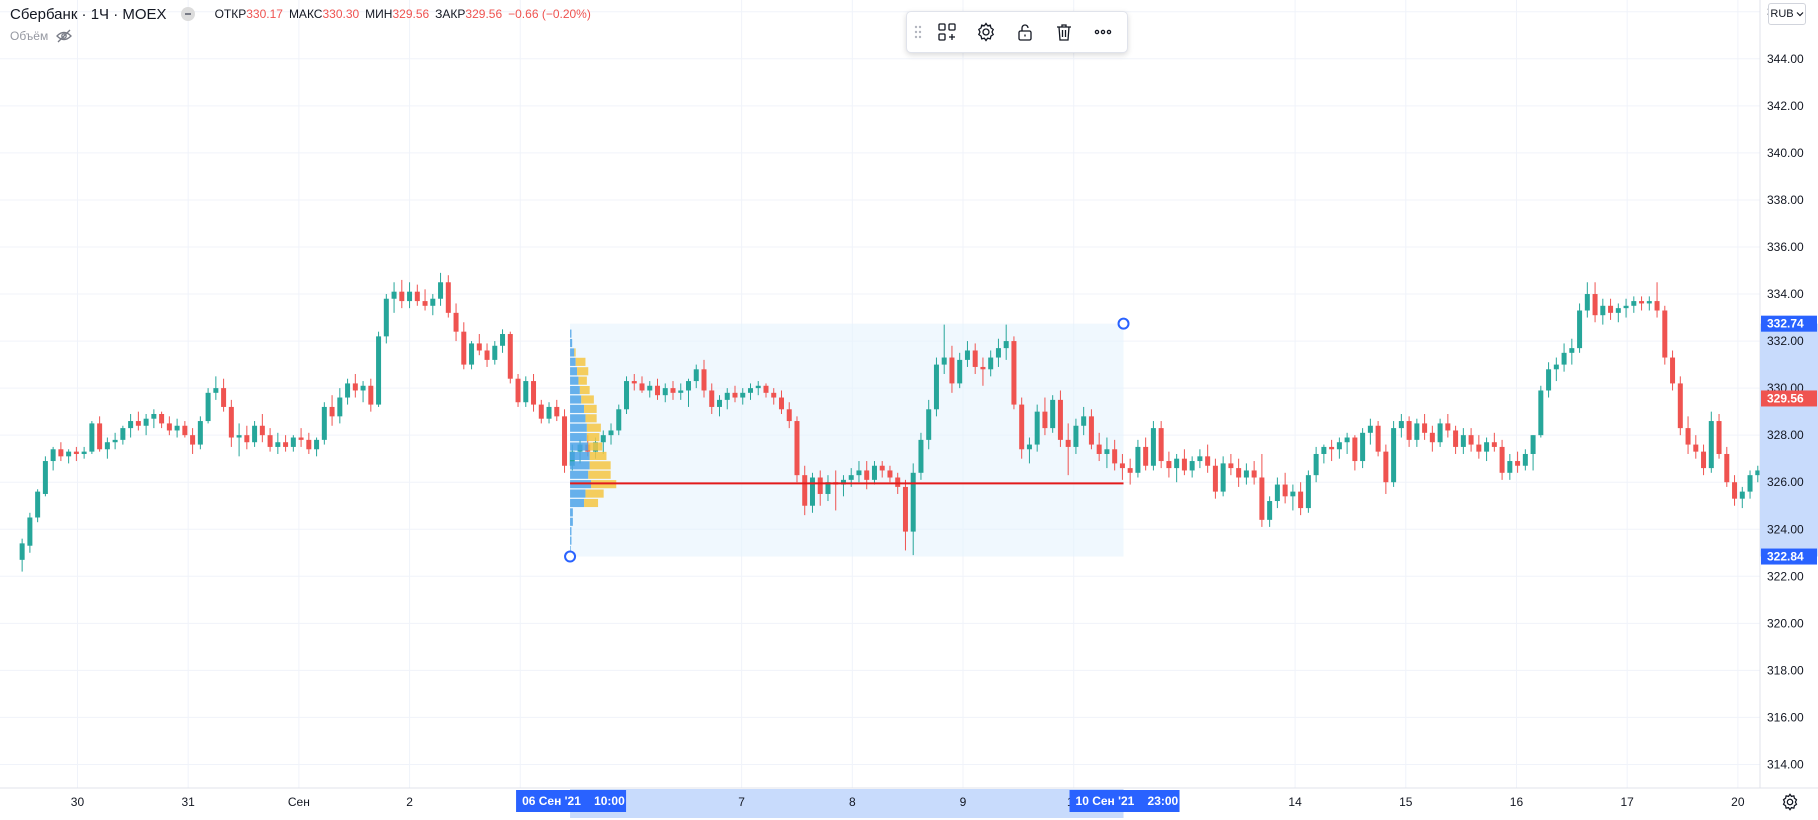 The height and width of the screenshot is (820, 1818). I want to click on open-label: ОТКР, so click(230, 14).